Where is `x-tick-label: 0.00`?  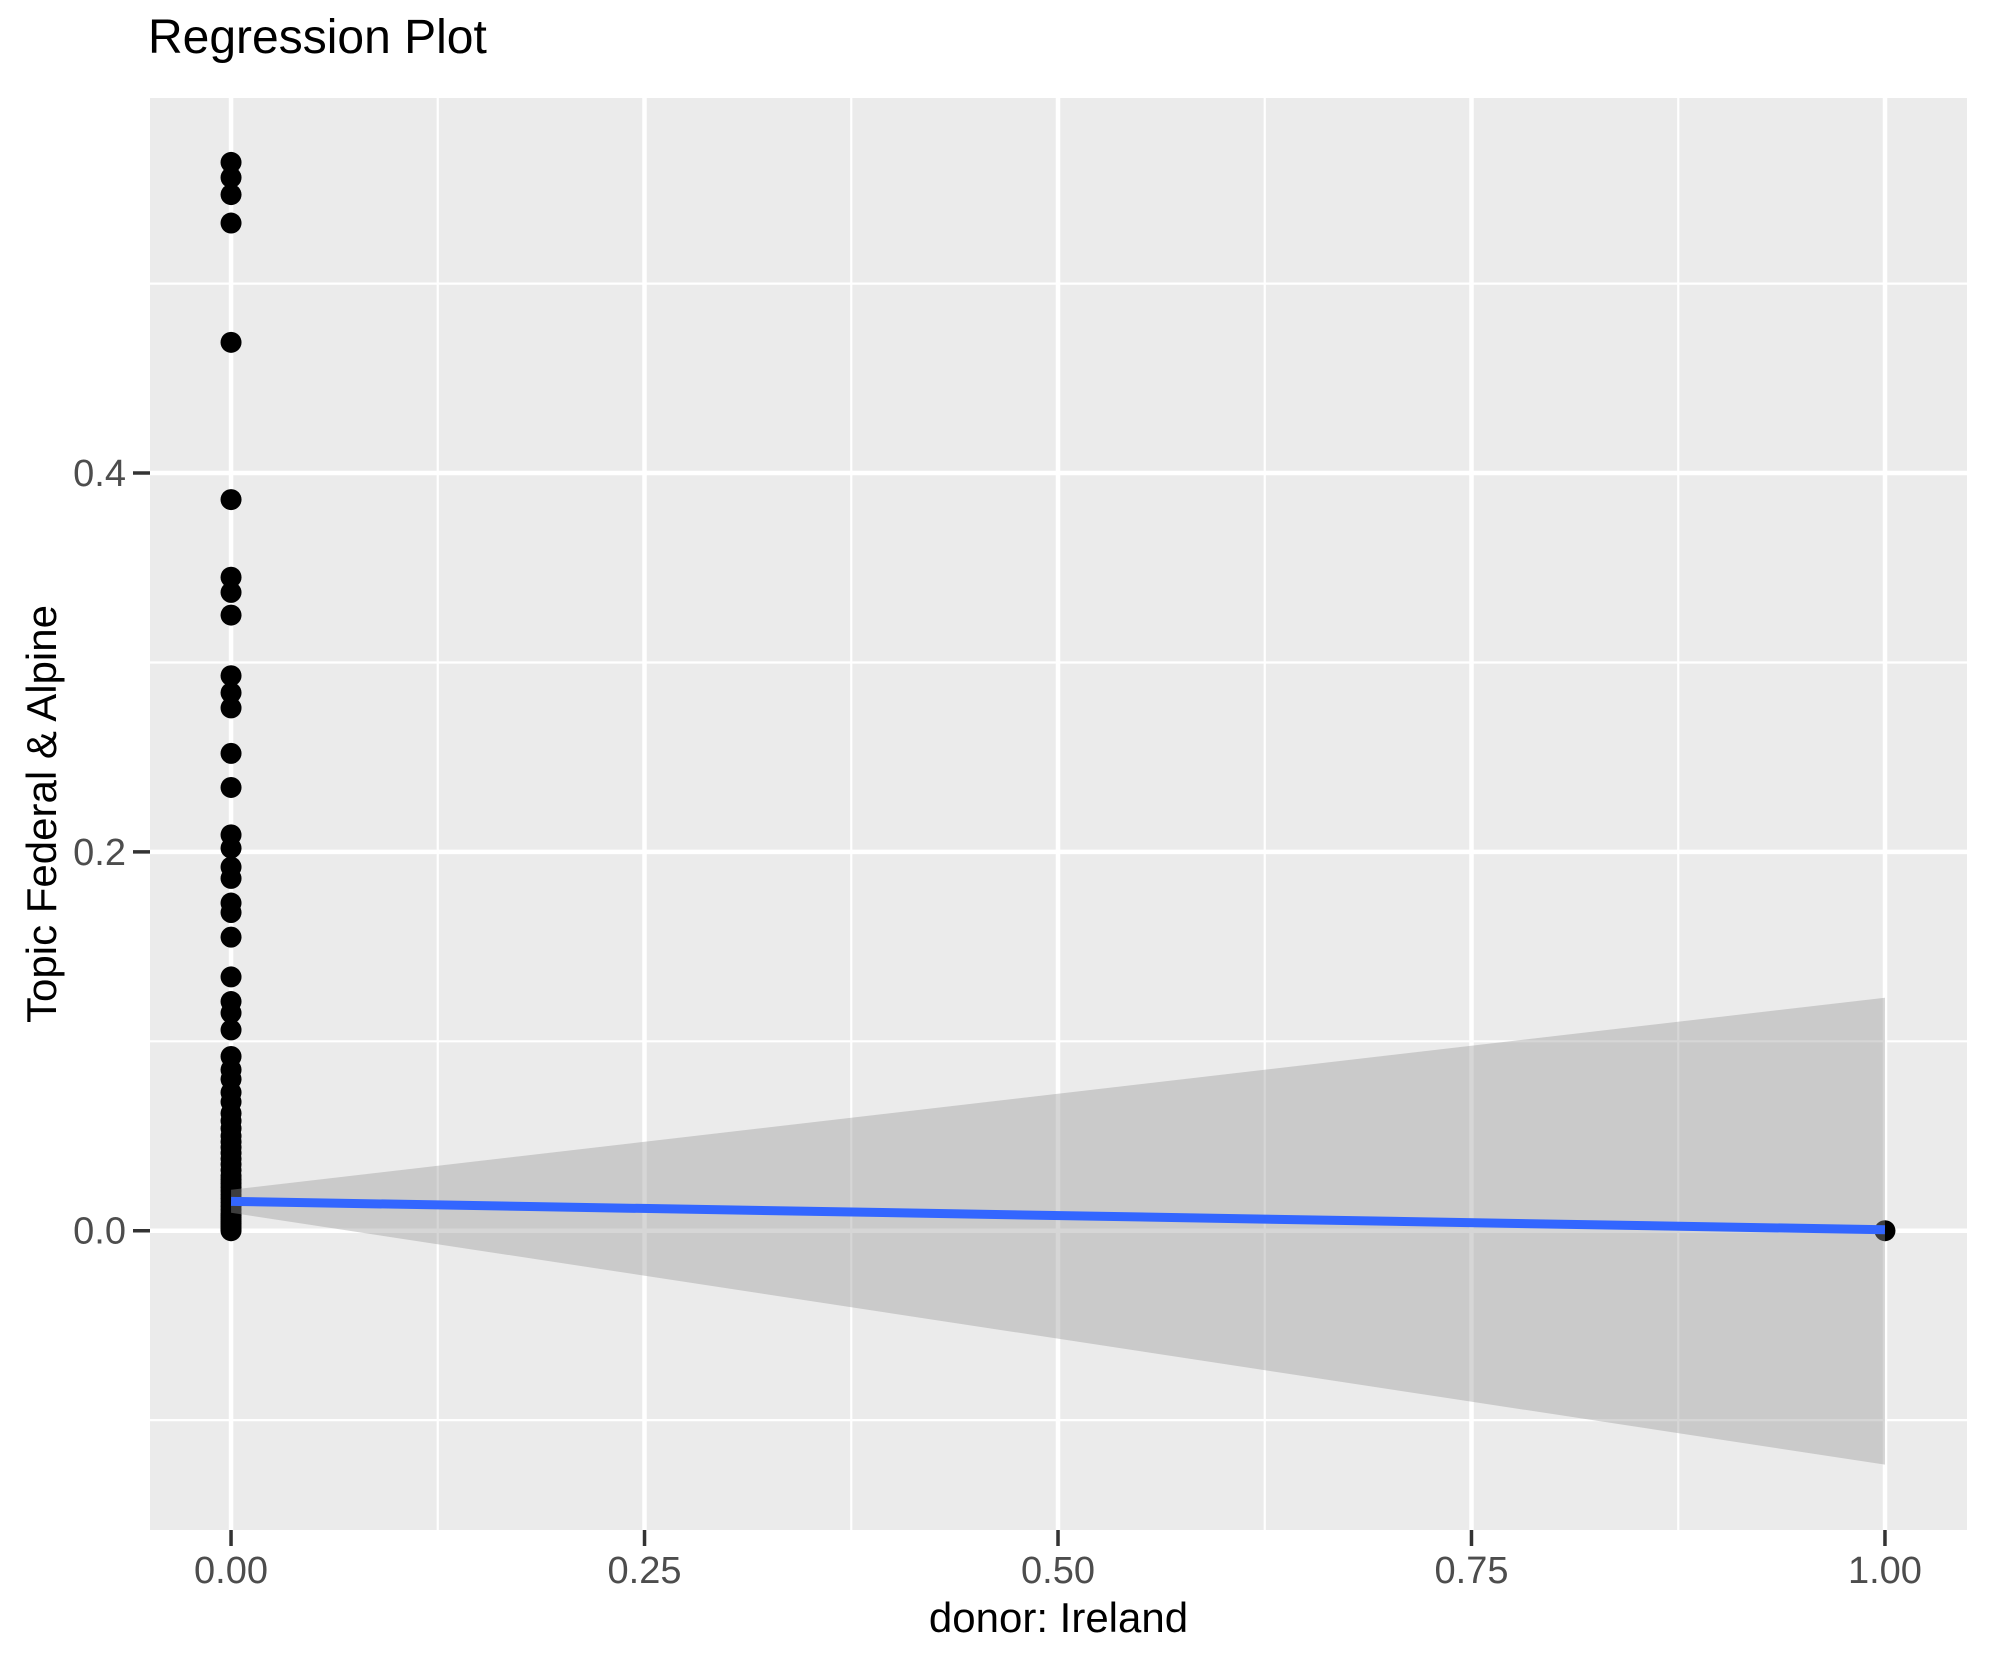
x-tick-label: 0.00 is located at coordinates (231, 1571).